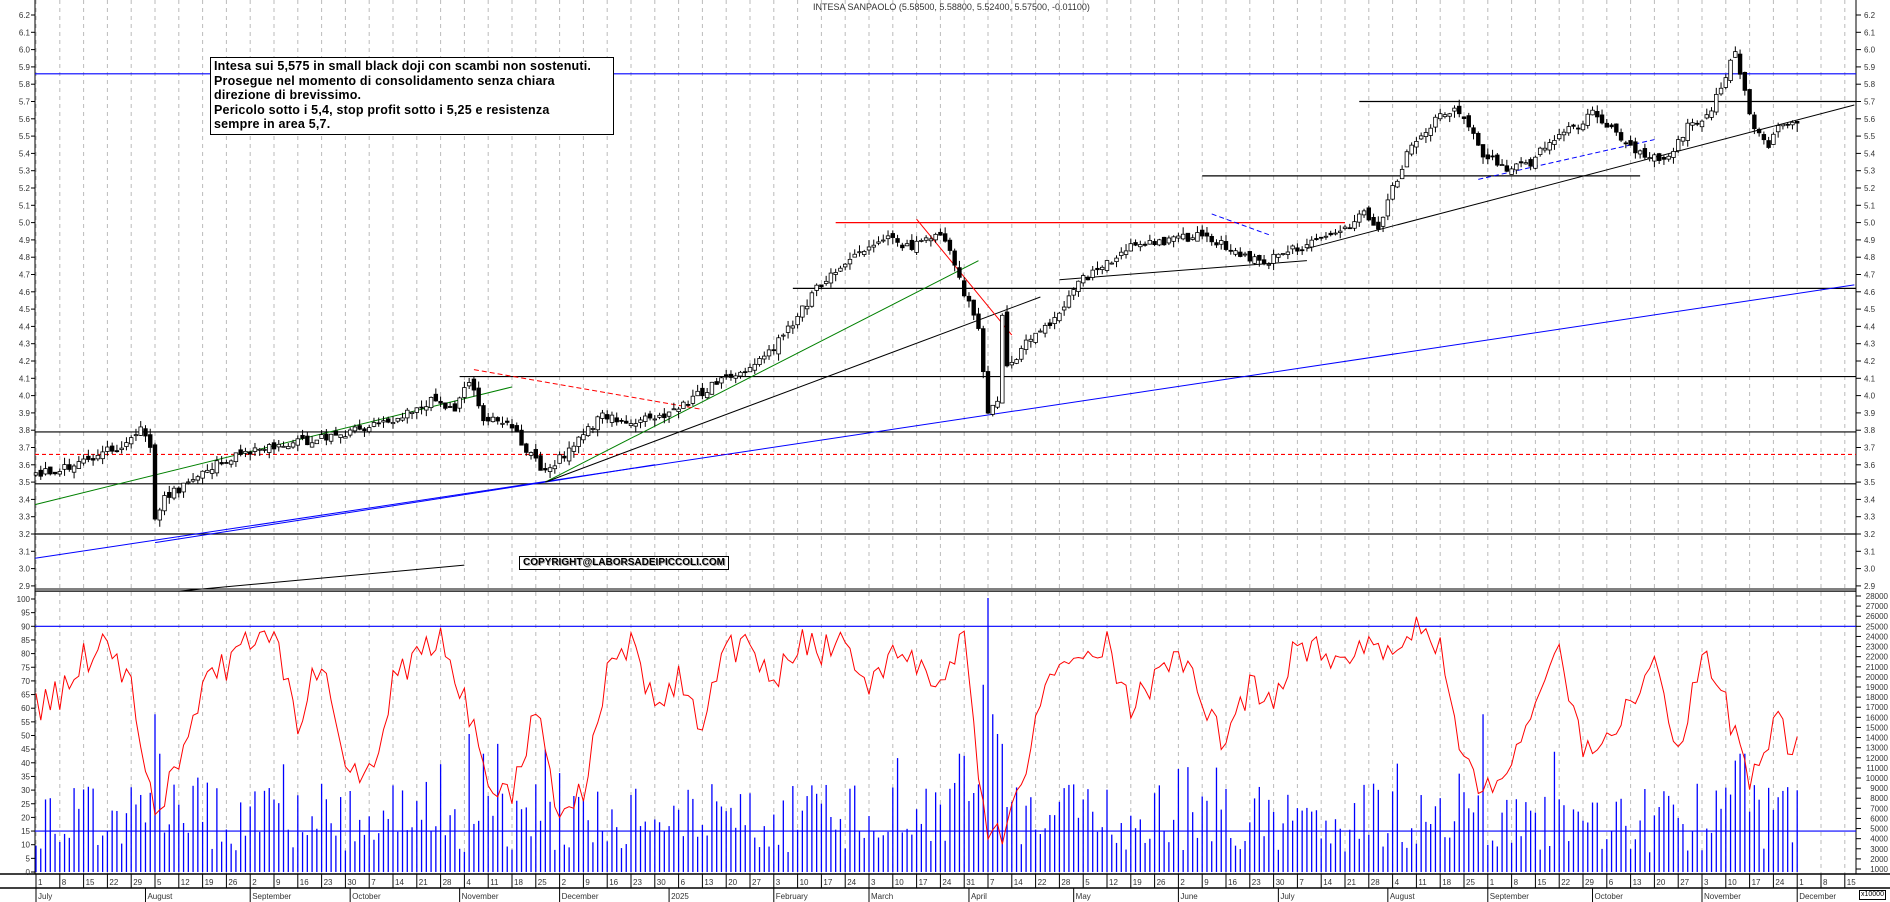 Image resolution: width=1890 pixels, height=902 pixels. Describe the element at coordinates (1870, 326) in the screenshot. I see `price-tick-label: 4.4` at that location.